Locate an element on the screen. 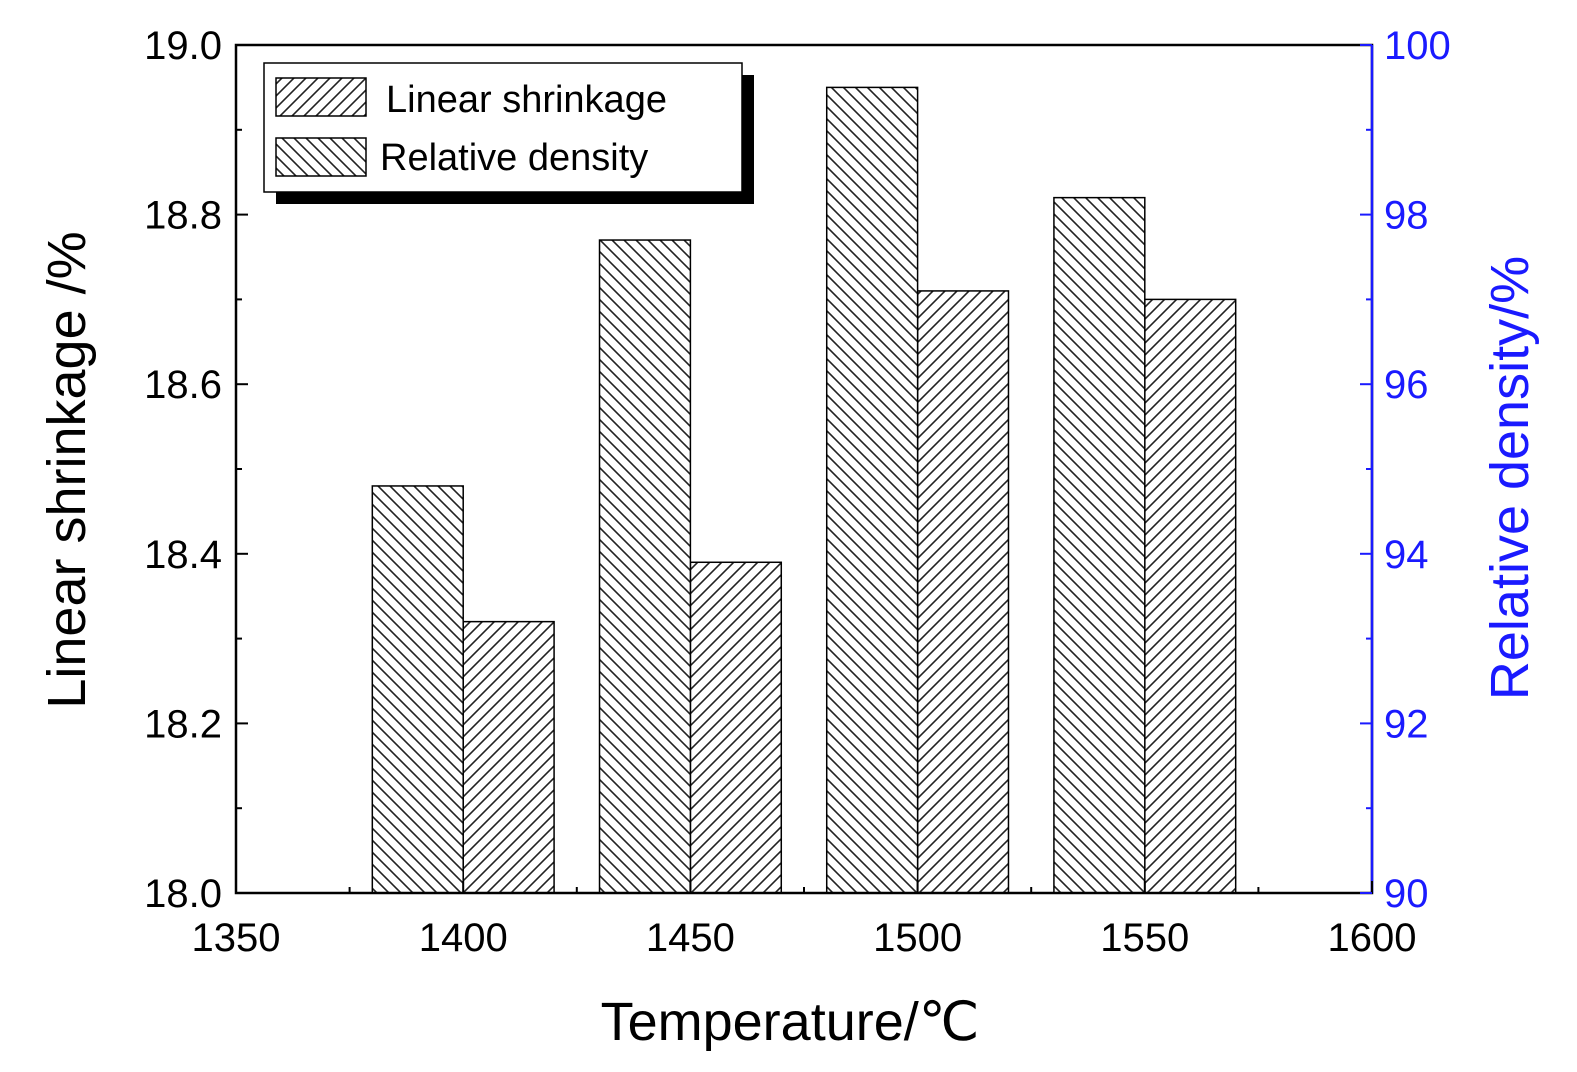  y-tick-label: 19.0 is located at coordinates (183, 46).